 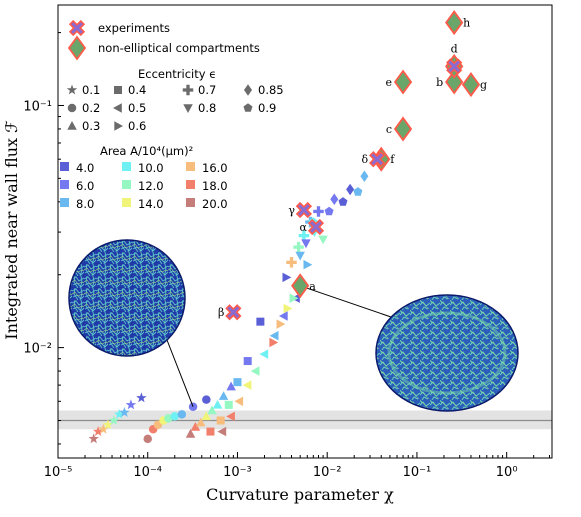 I want to click on legend-area-title: Area A/10⁴(μm)², so click(x=146, y=151).